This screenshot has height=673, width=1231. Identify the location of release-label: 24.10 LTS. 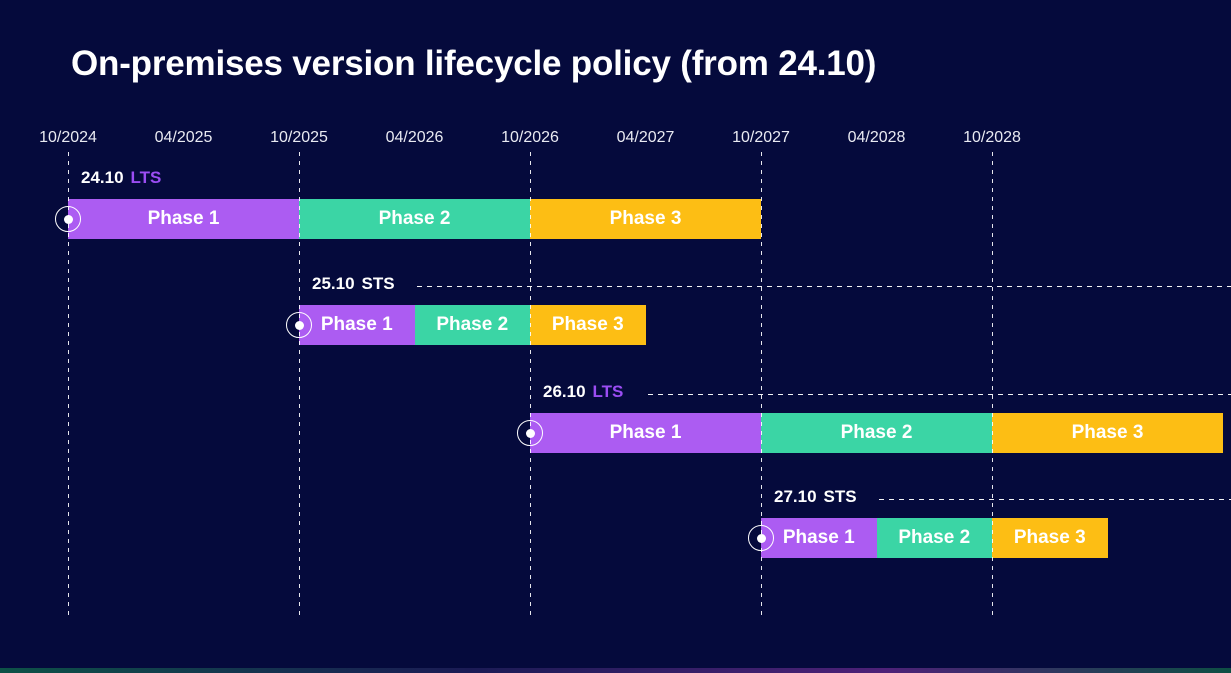
(121, 178).